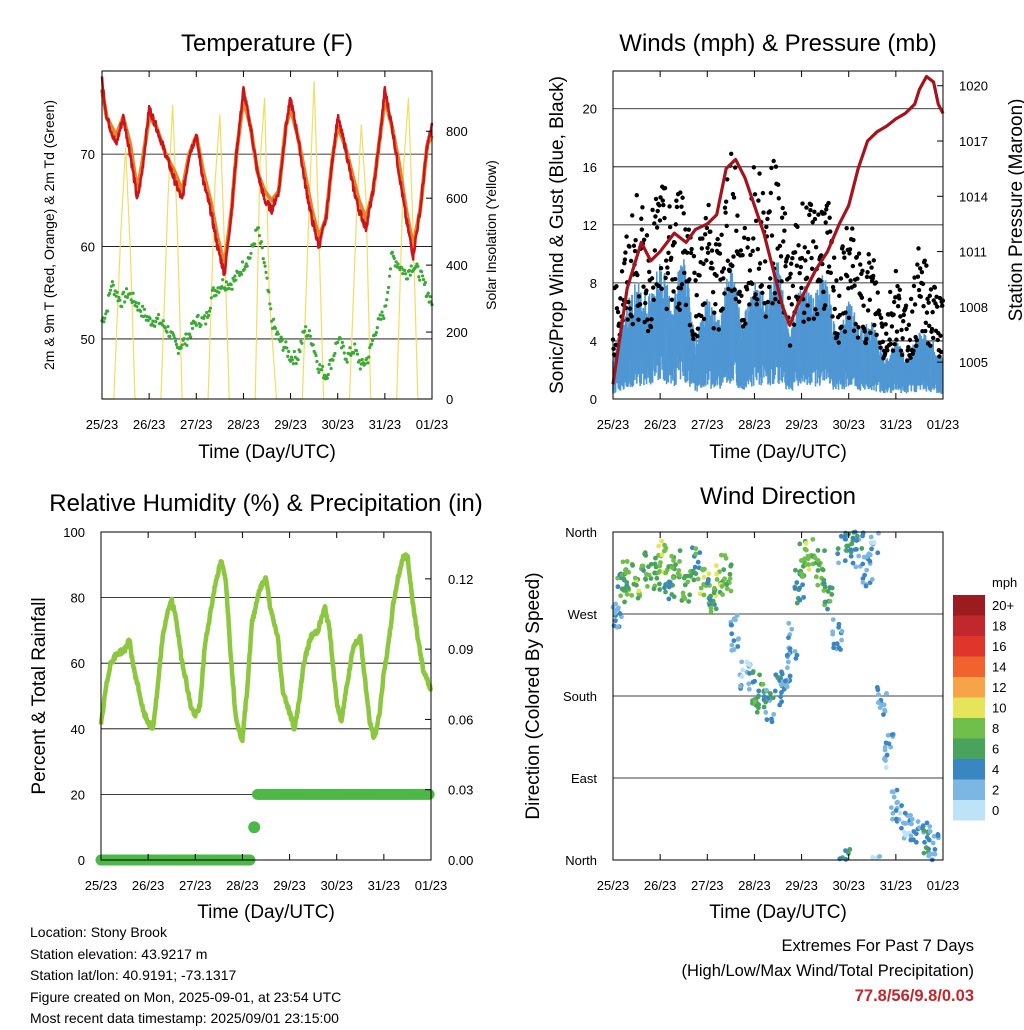  I want to click on y2-tick-label: 1017, so click(973, 141).